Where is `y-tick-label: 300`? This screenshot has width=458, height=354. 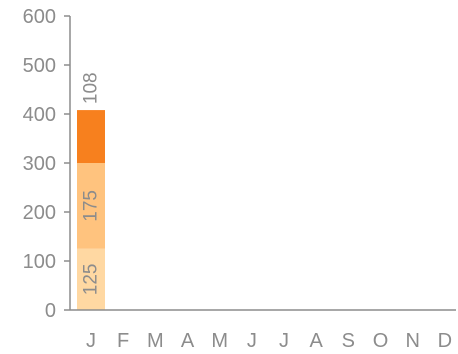 y-tick-label: 300 is located at coordinates (39, 164).